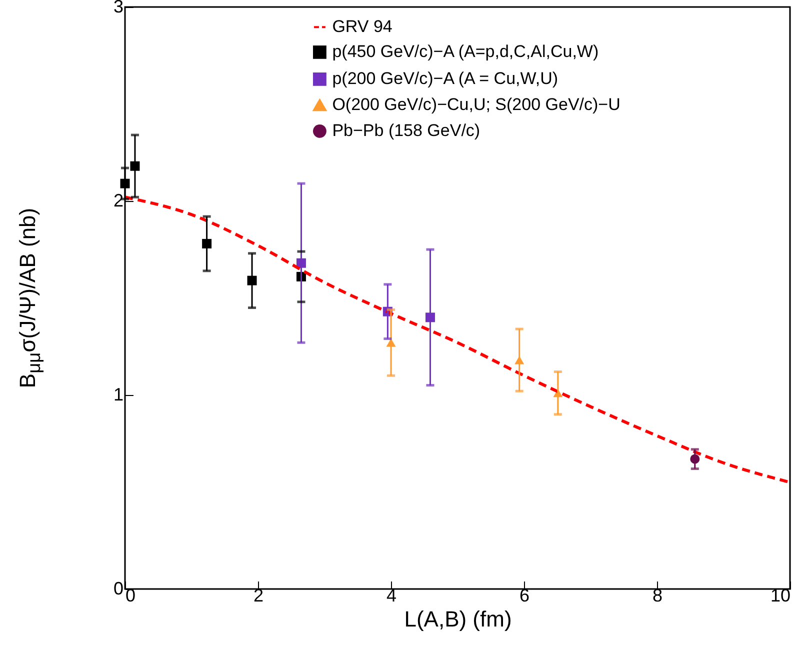 This screenshot has height=651, width=801. I want to click on legend-label: p(200 GeV/c)−A (A = Cu,W,U), so click(445, 78).